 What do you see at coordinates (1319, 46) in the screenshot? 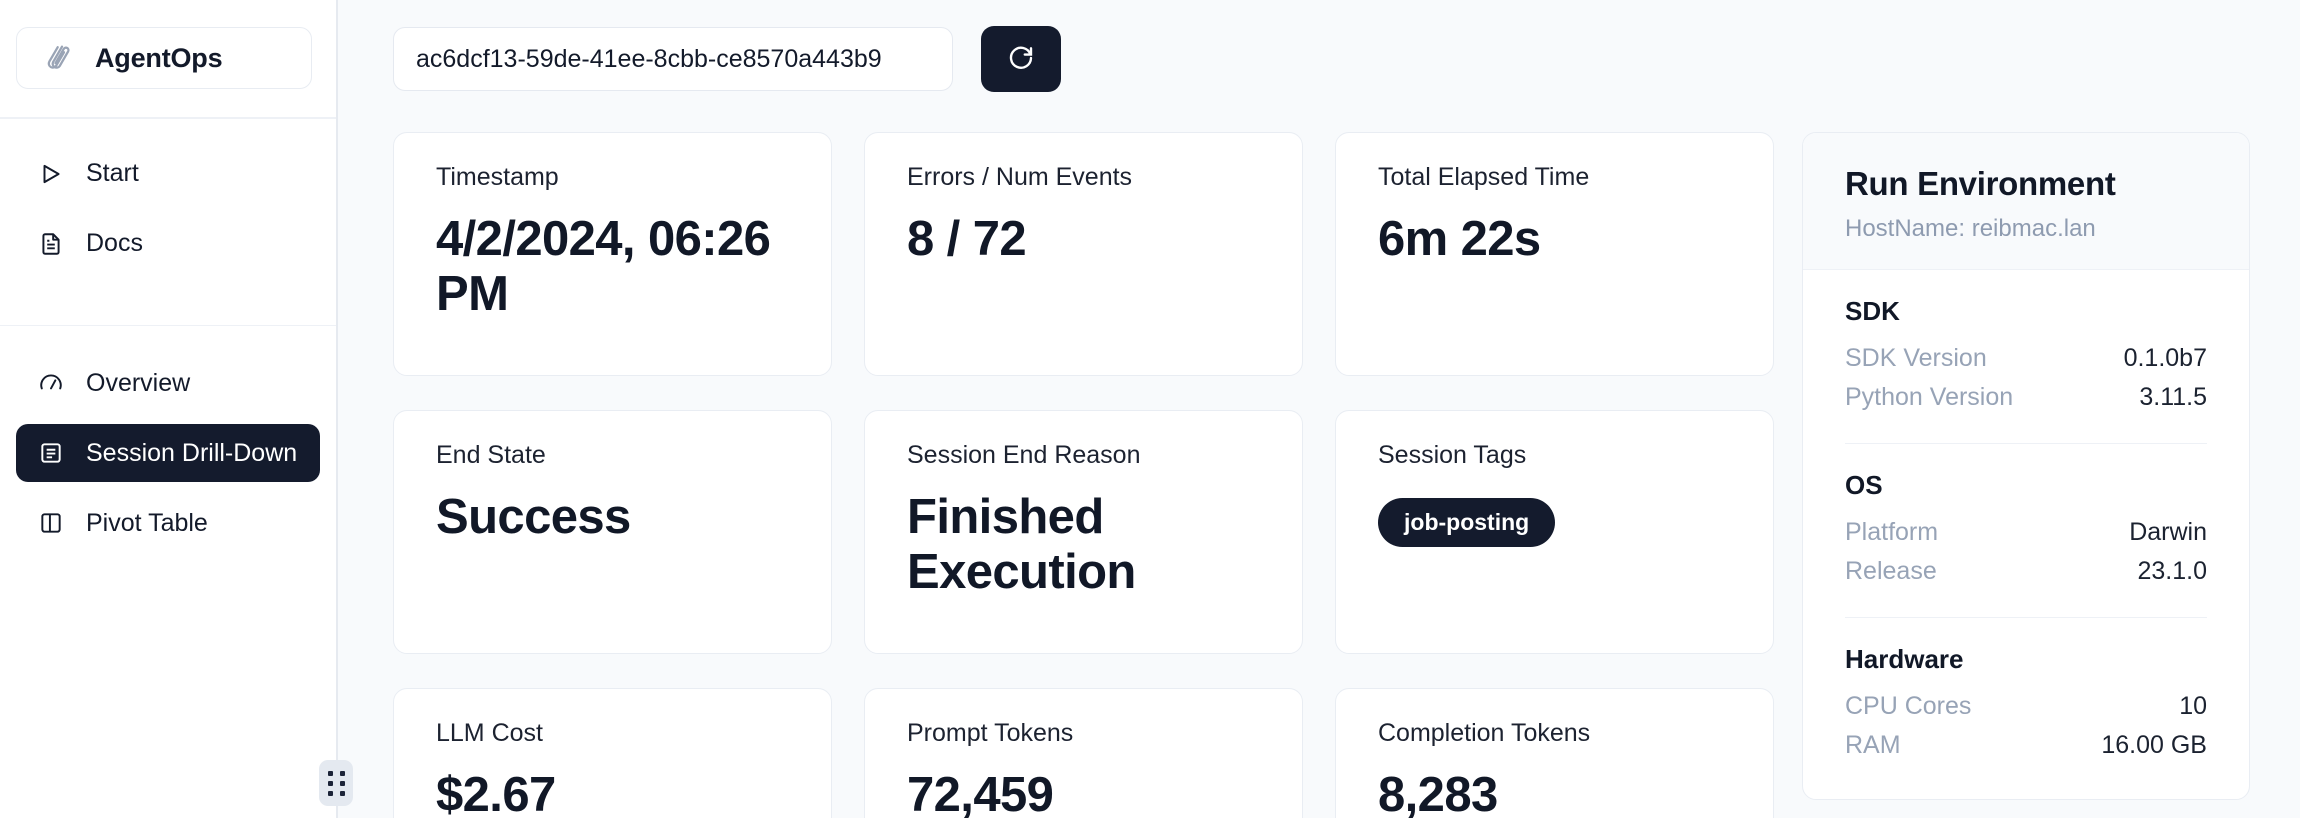
I see `toolbar` at bounding box center [1319, 46].